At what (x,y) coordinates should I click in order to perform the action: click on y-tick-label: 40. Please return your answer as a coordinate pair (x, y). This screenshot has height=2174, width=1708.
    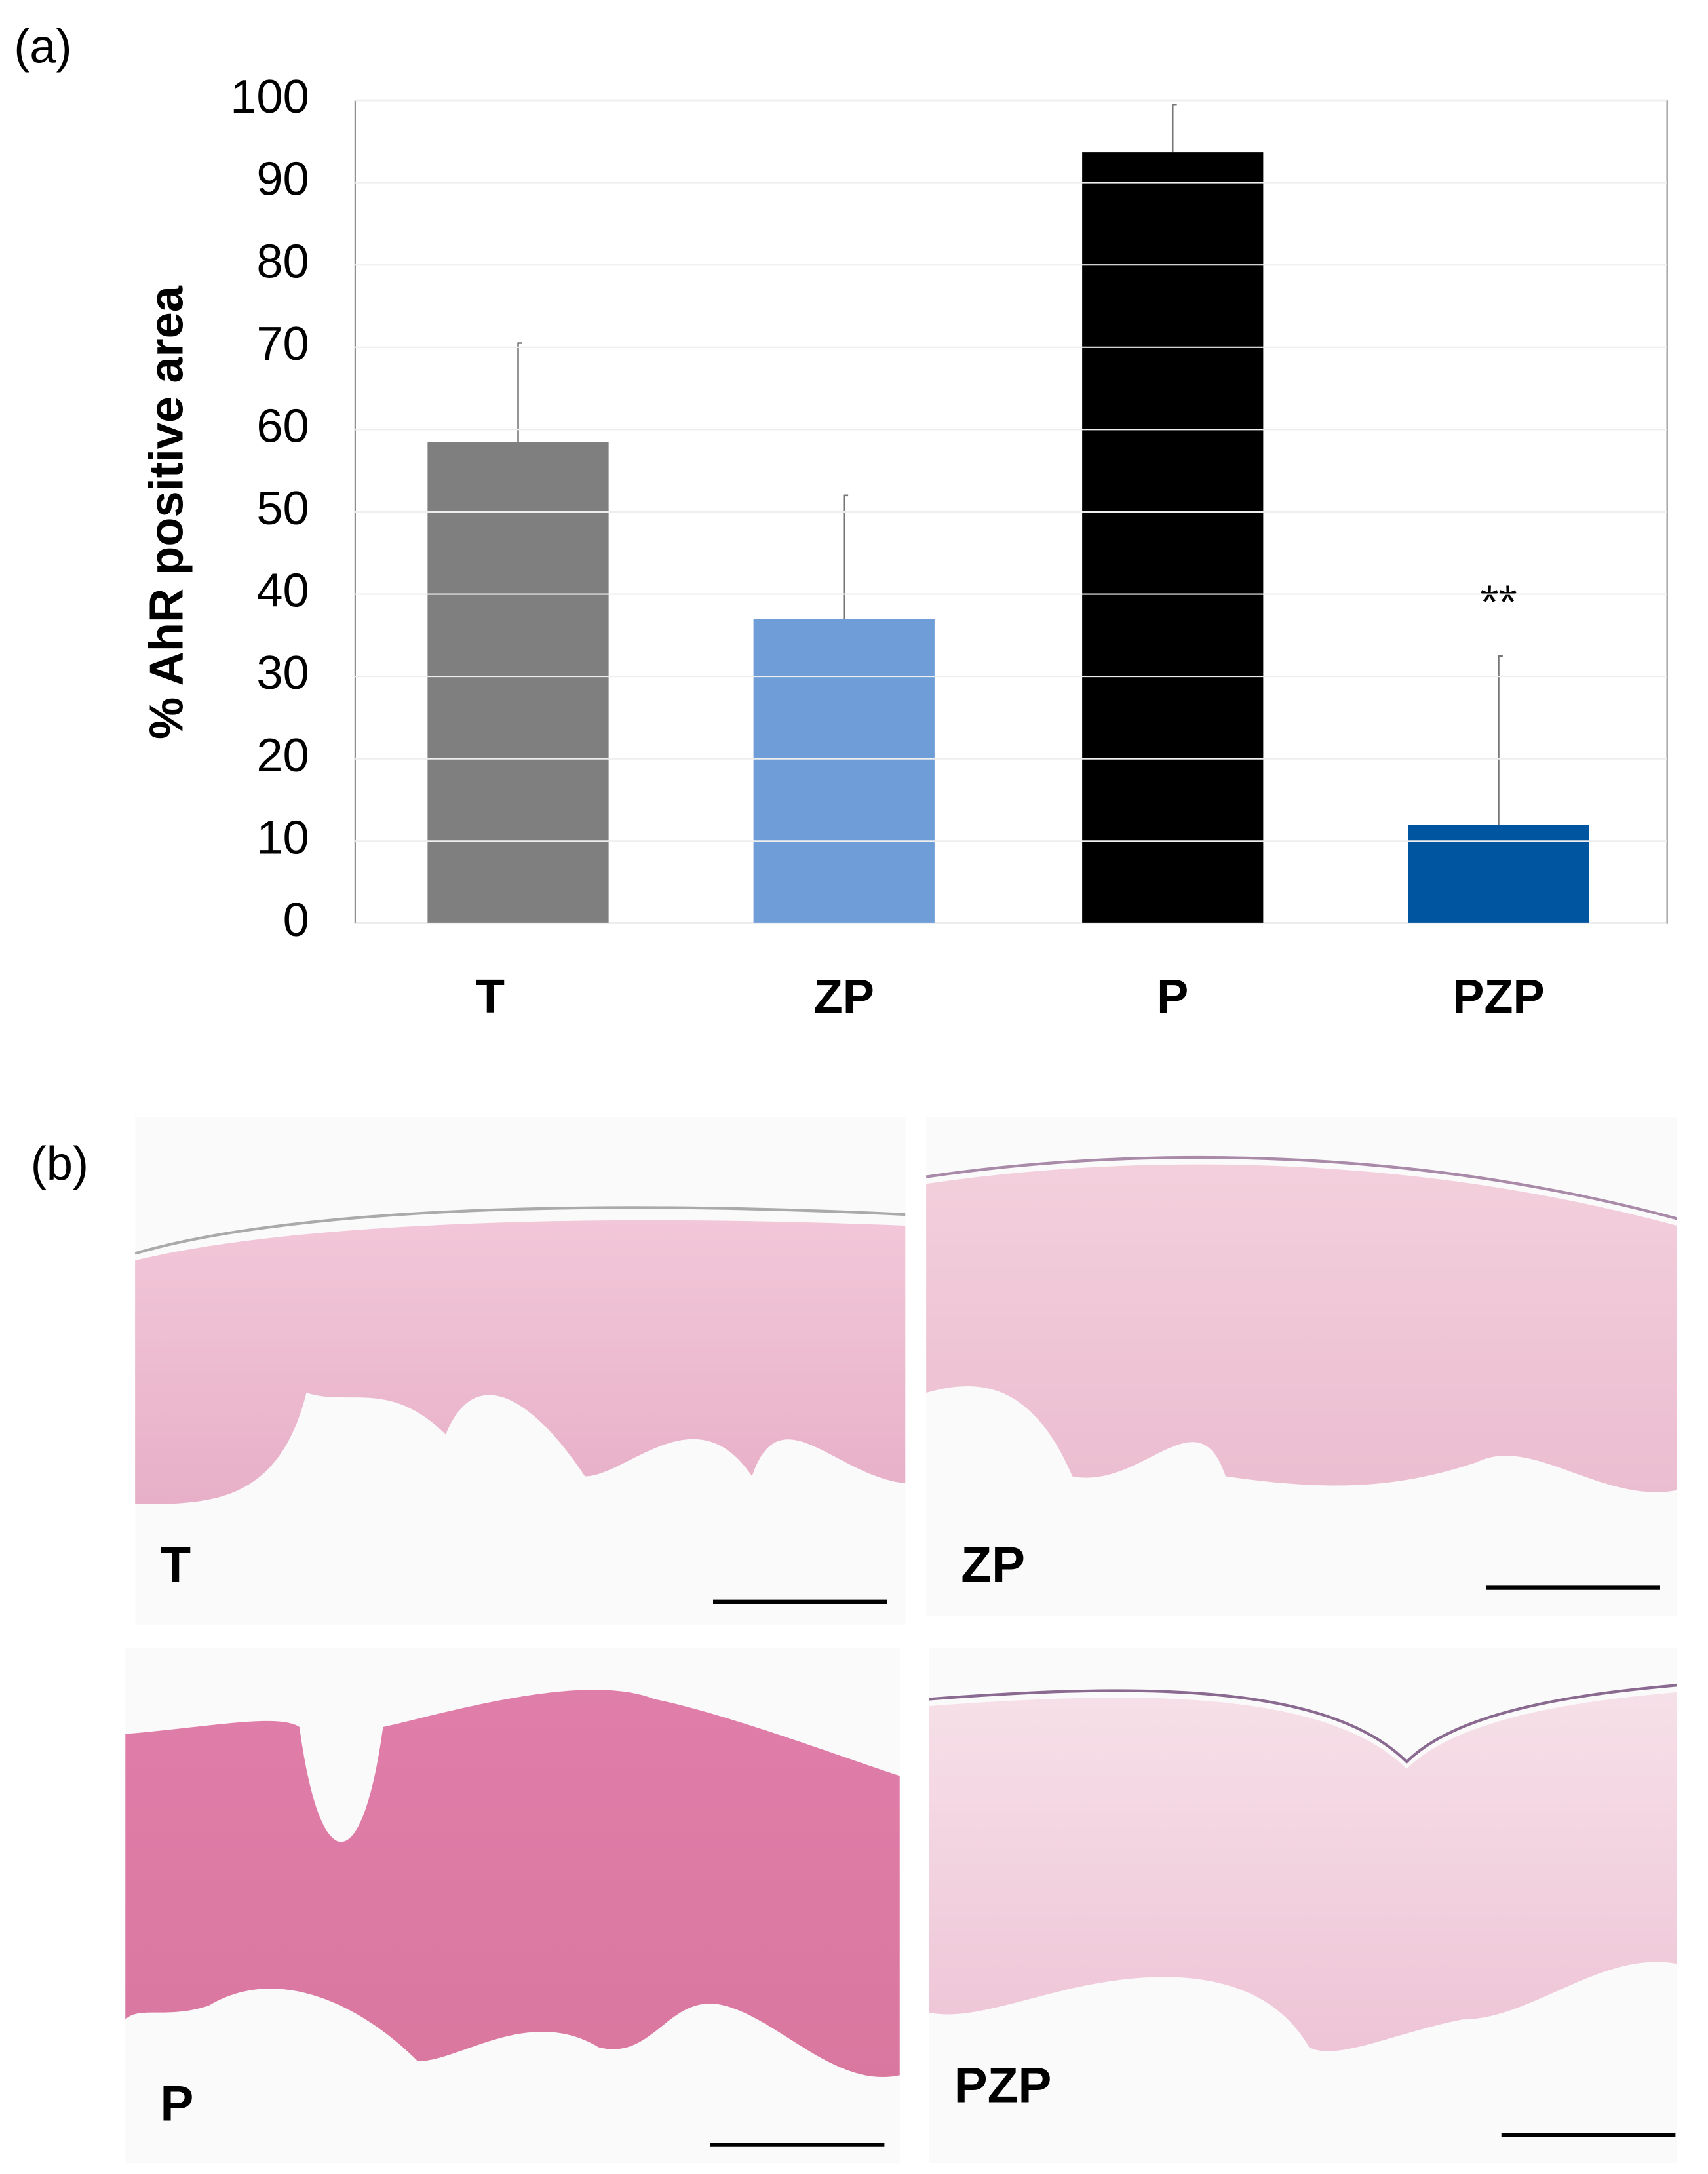
    Looking at the image, I should click on (283, 591).